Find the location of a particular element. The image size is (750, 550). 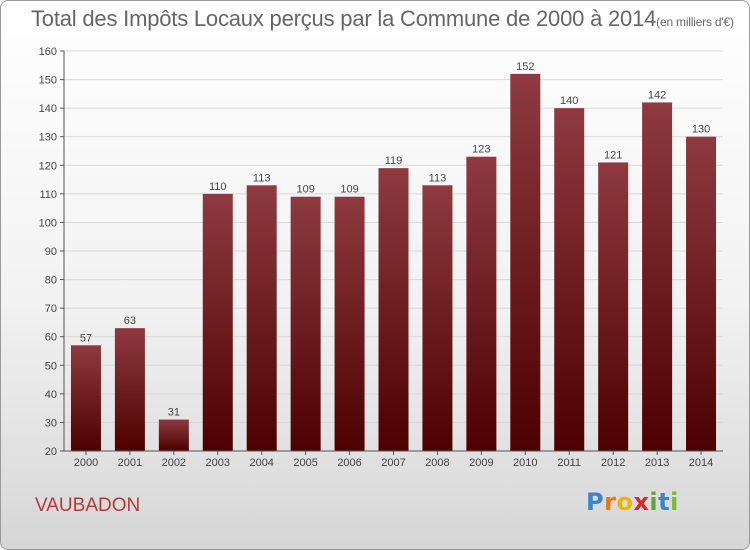

x-tick-label: 2004 is located at coordinates (261, 463).